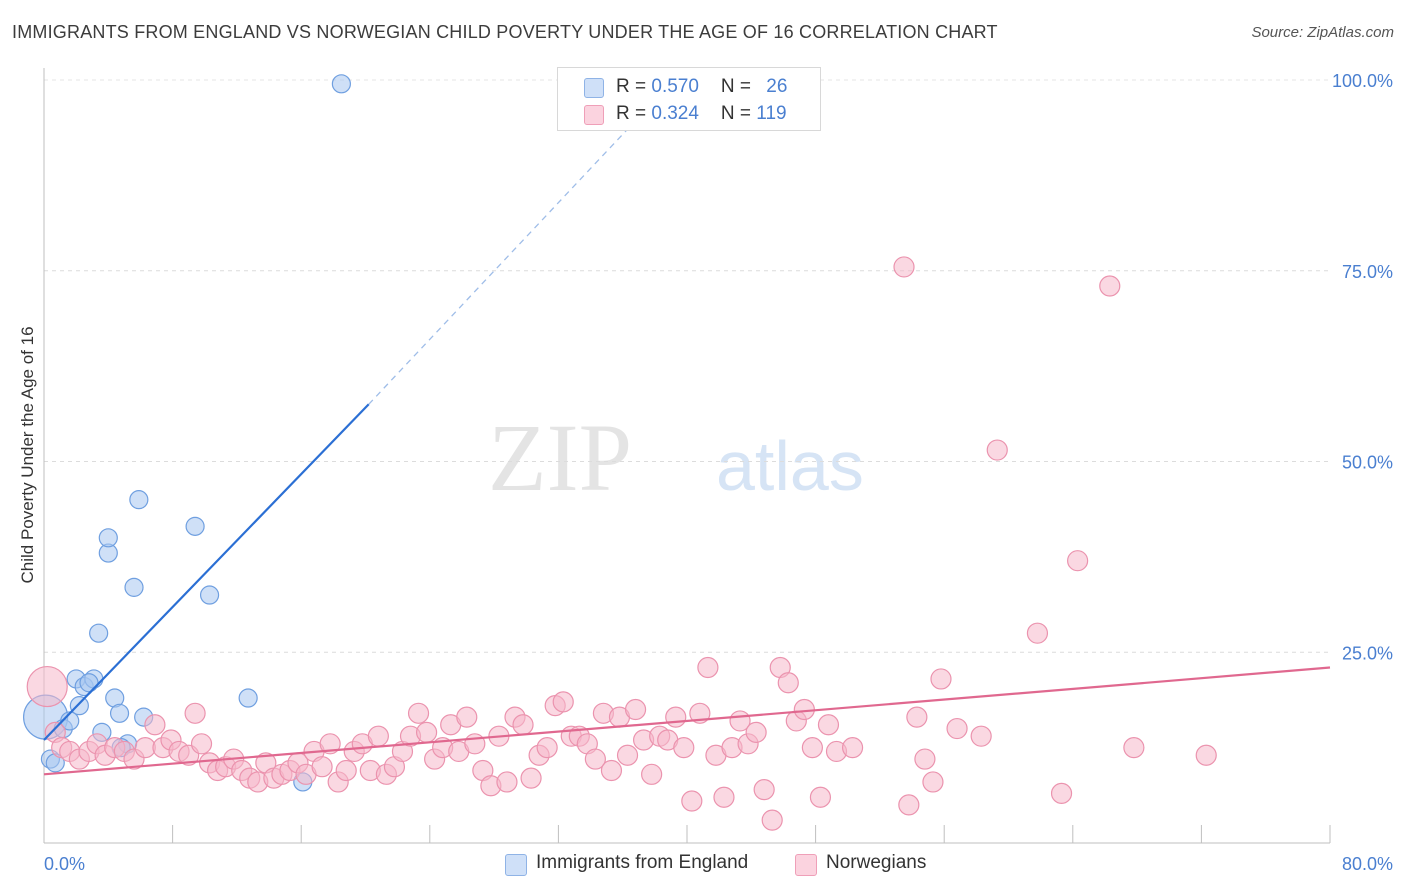  Describe the element at coordinates (771, 113) in the screenshot. I see `legend-n-value: 119` at that location.